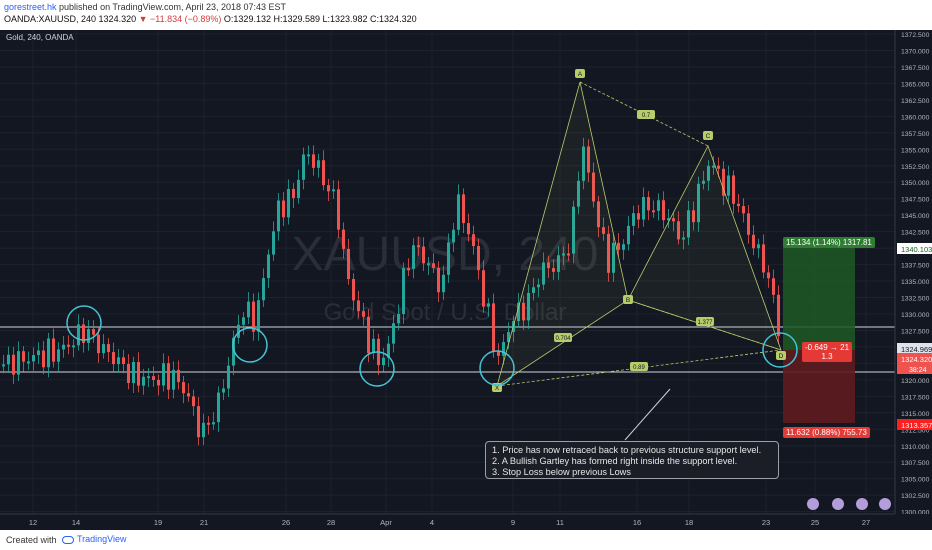 The image size is (932, 550). What do you see at coordinates (915, 480) in the screenshot?
I see `price-tick: 1305.000` at bounding box center [915, 480].